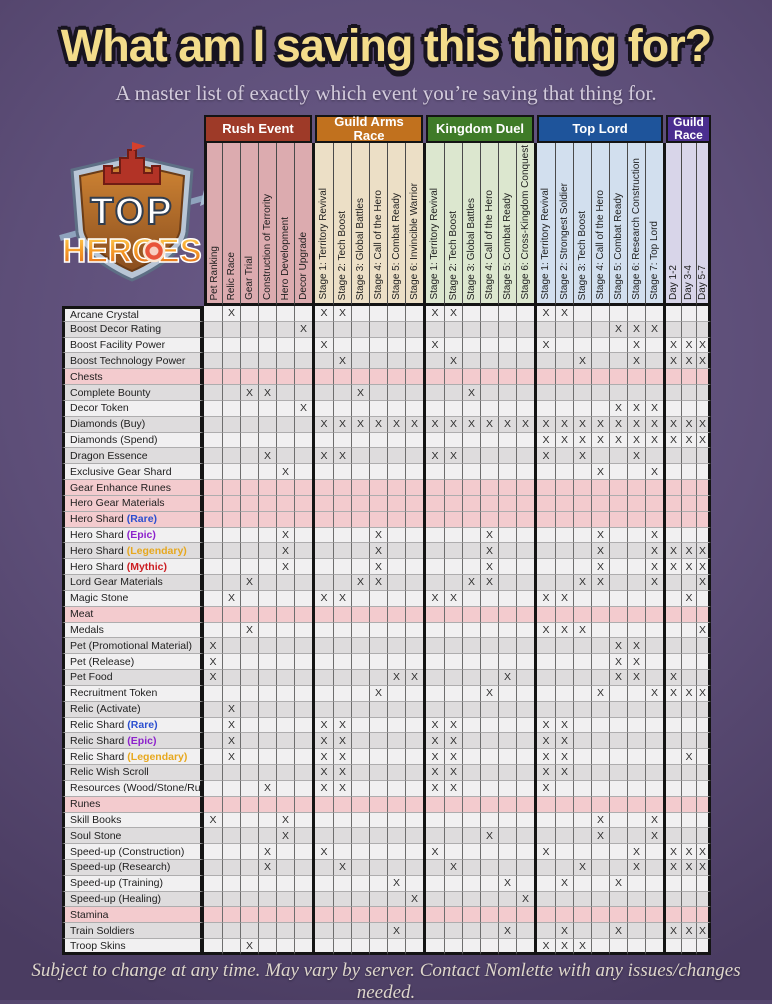 This screenshot has width=772, height=1004. I want to click on row-label: Speed-up (Research), so click(133, 867).